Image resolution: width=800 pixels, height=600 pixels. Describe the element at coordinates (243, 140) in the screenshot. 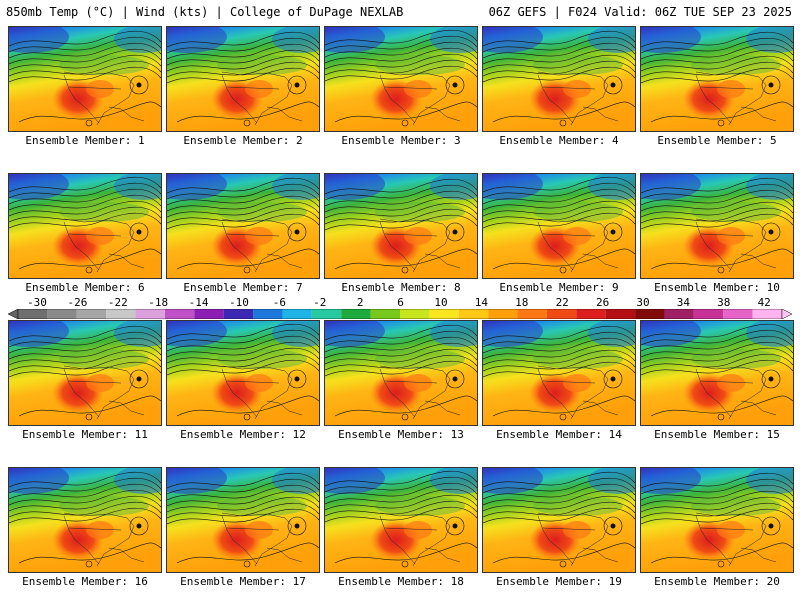

I see `member-caption: Ensemble Member: 2` at that location.